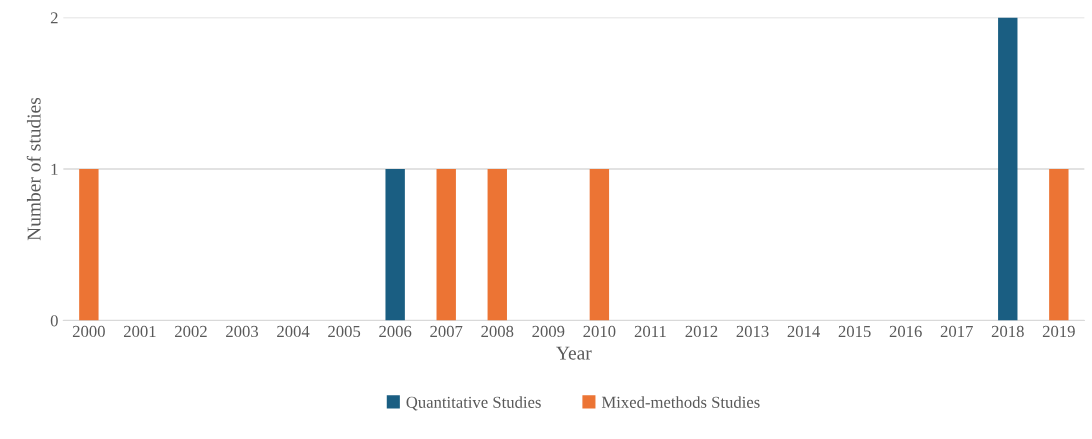 The image size is (1092, 439). I want to click on x-tick-label: 2003, so click(242, 331).